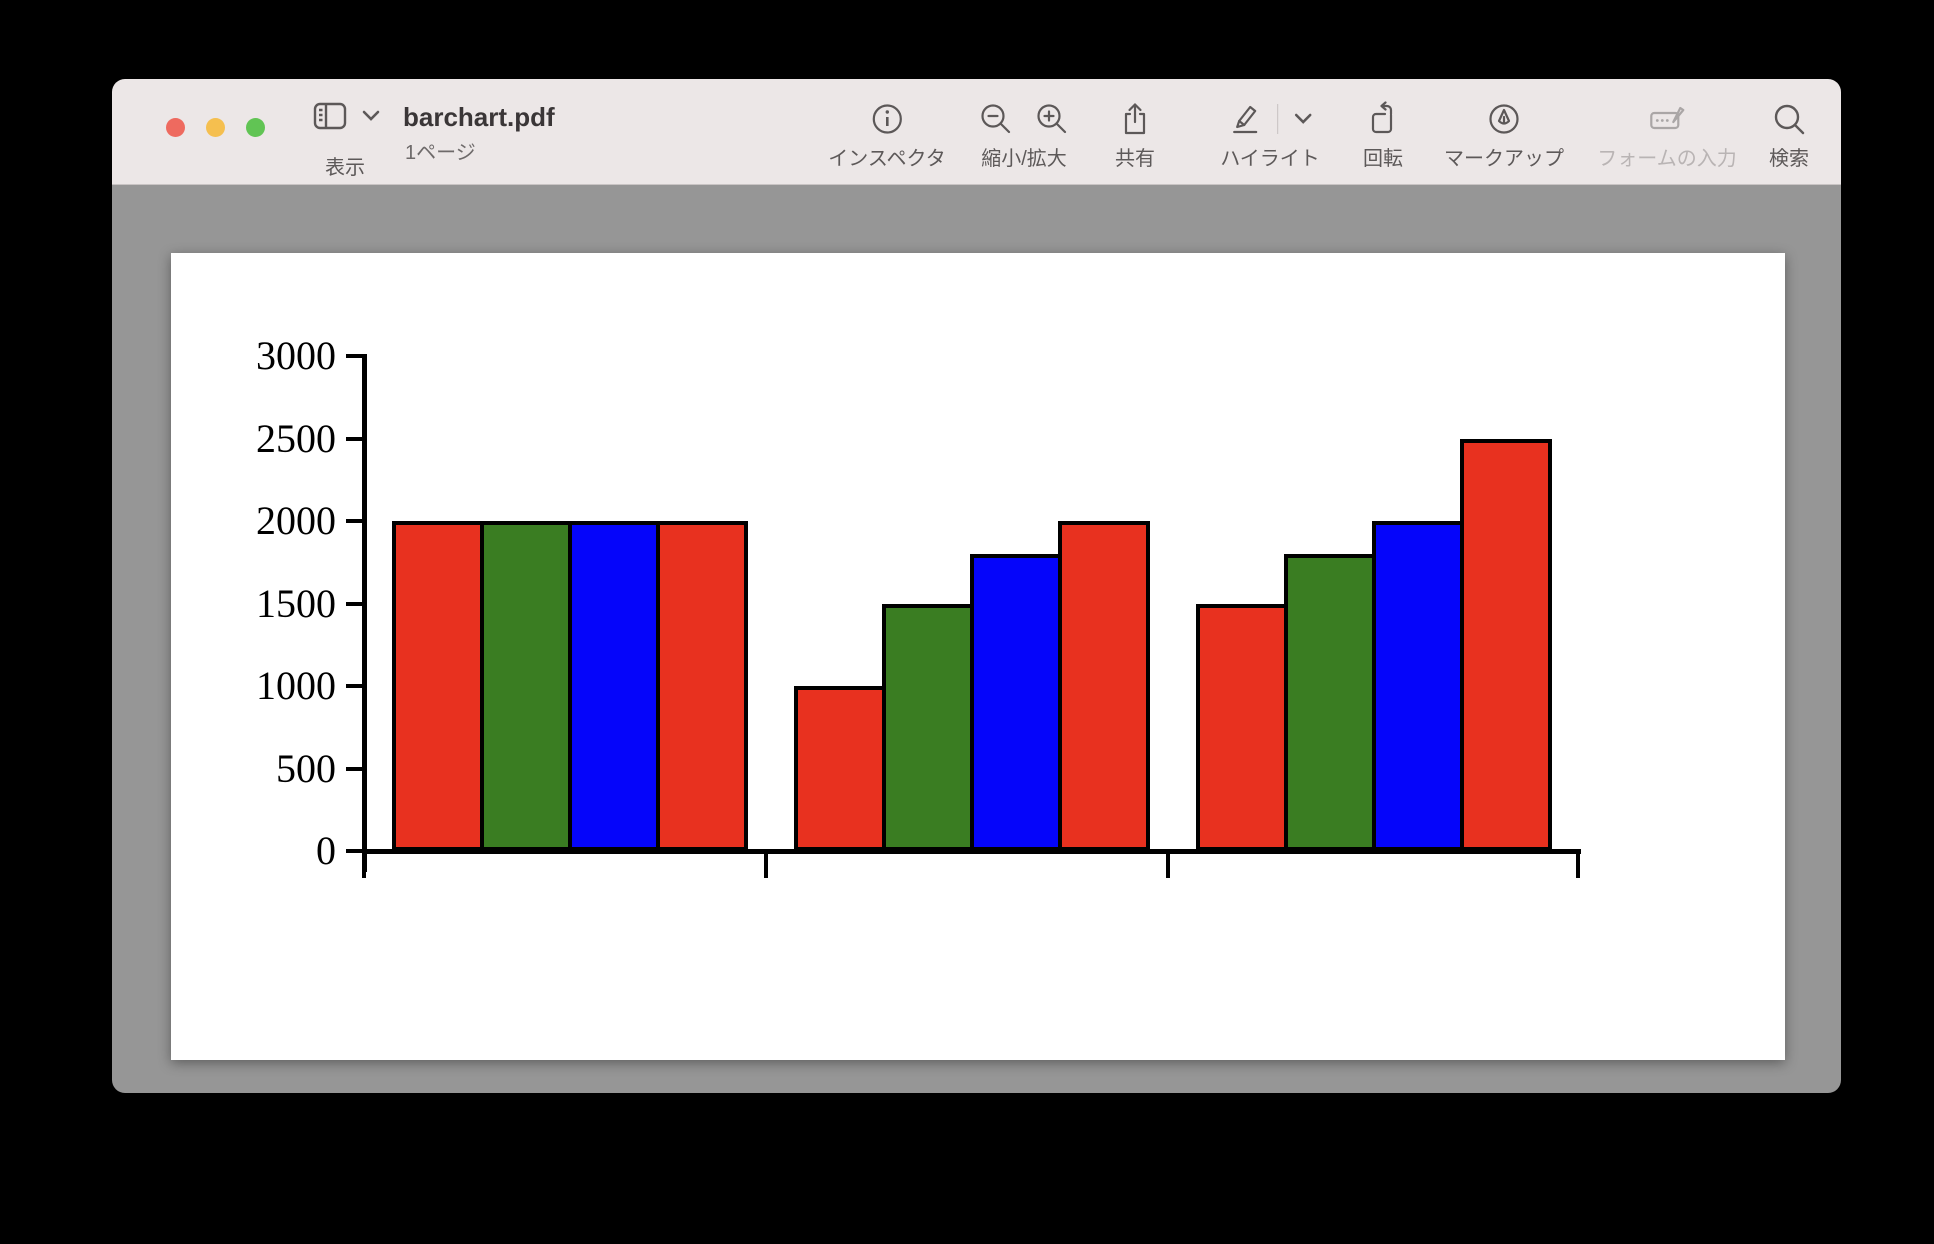 This screenshot has height=1244, width=1934. I want to click on y-tick-label: 3000, so click(296, 355).